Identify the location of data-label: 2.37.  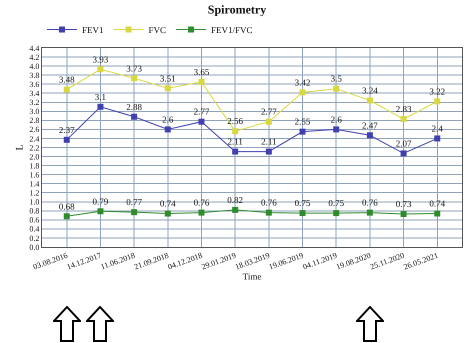
(67, 129).